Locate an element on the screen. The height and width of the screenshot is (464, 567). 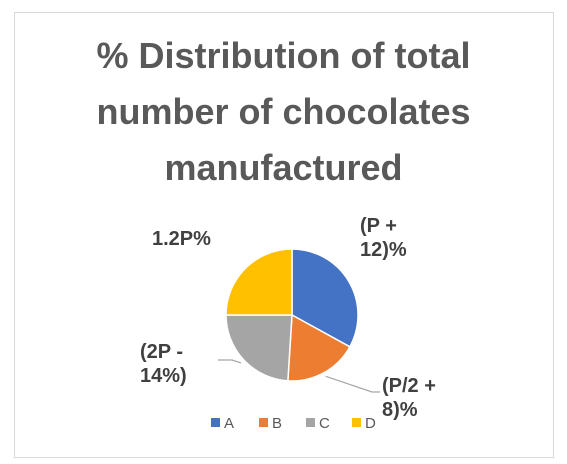
legend-swatch-a is located at coordinates (215, 422).